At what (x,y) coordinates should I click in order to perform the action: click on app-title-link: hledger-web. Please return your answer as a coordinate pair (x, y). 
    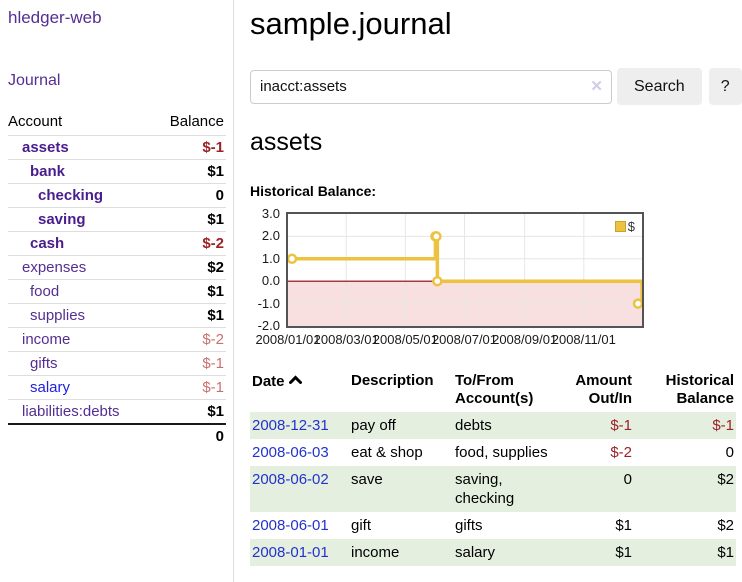
    Looking at the image, I should click on (55, 17).